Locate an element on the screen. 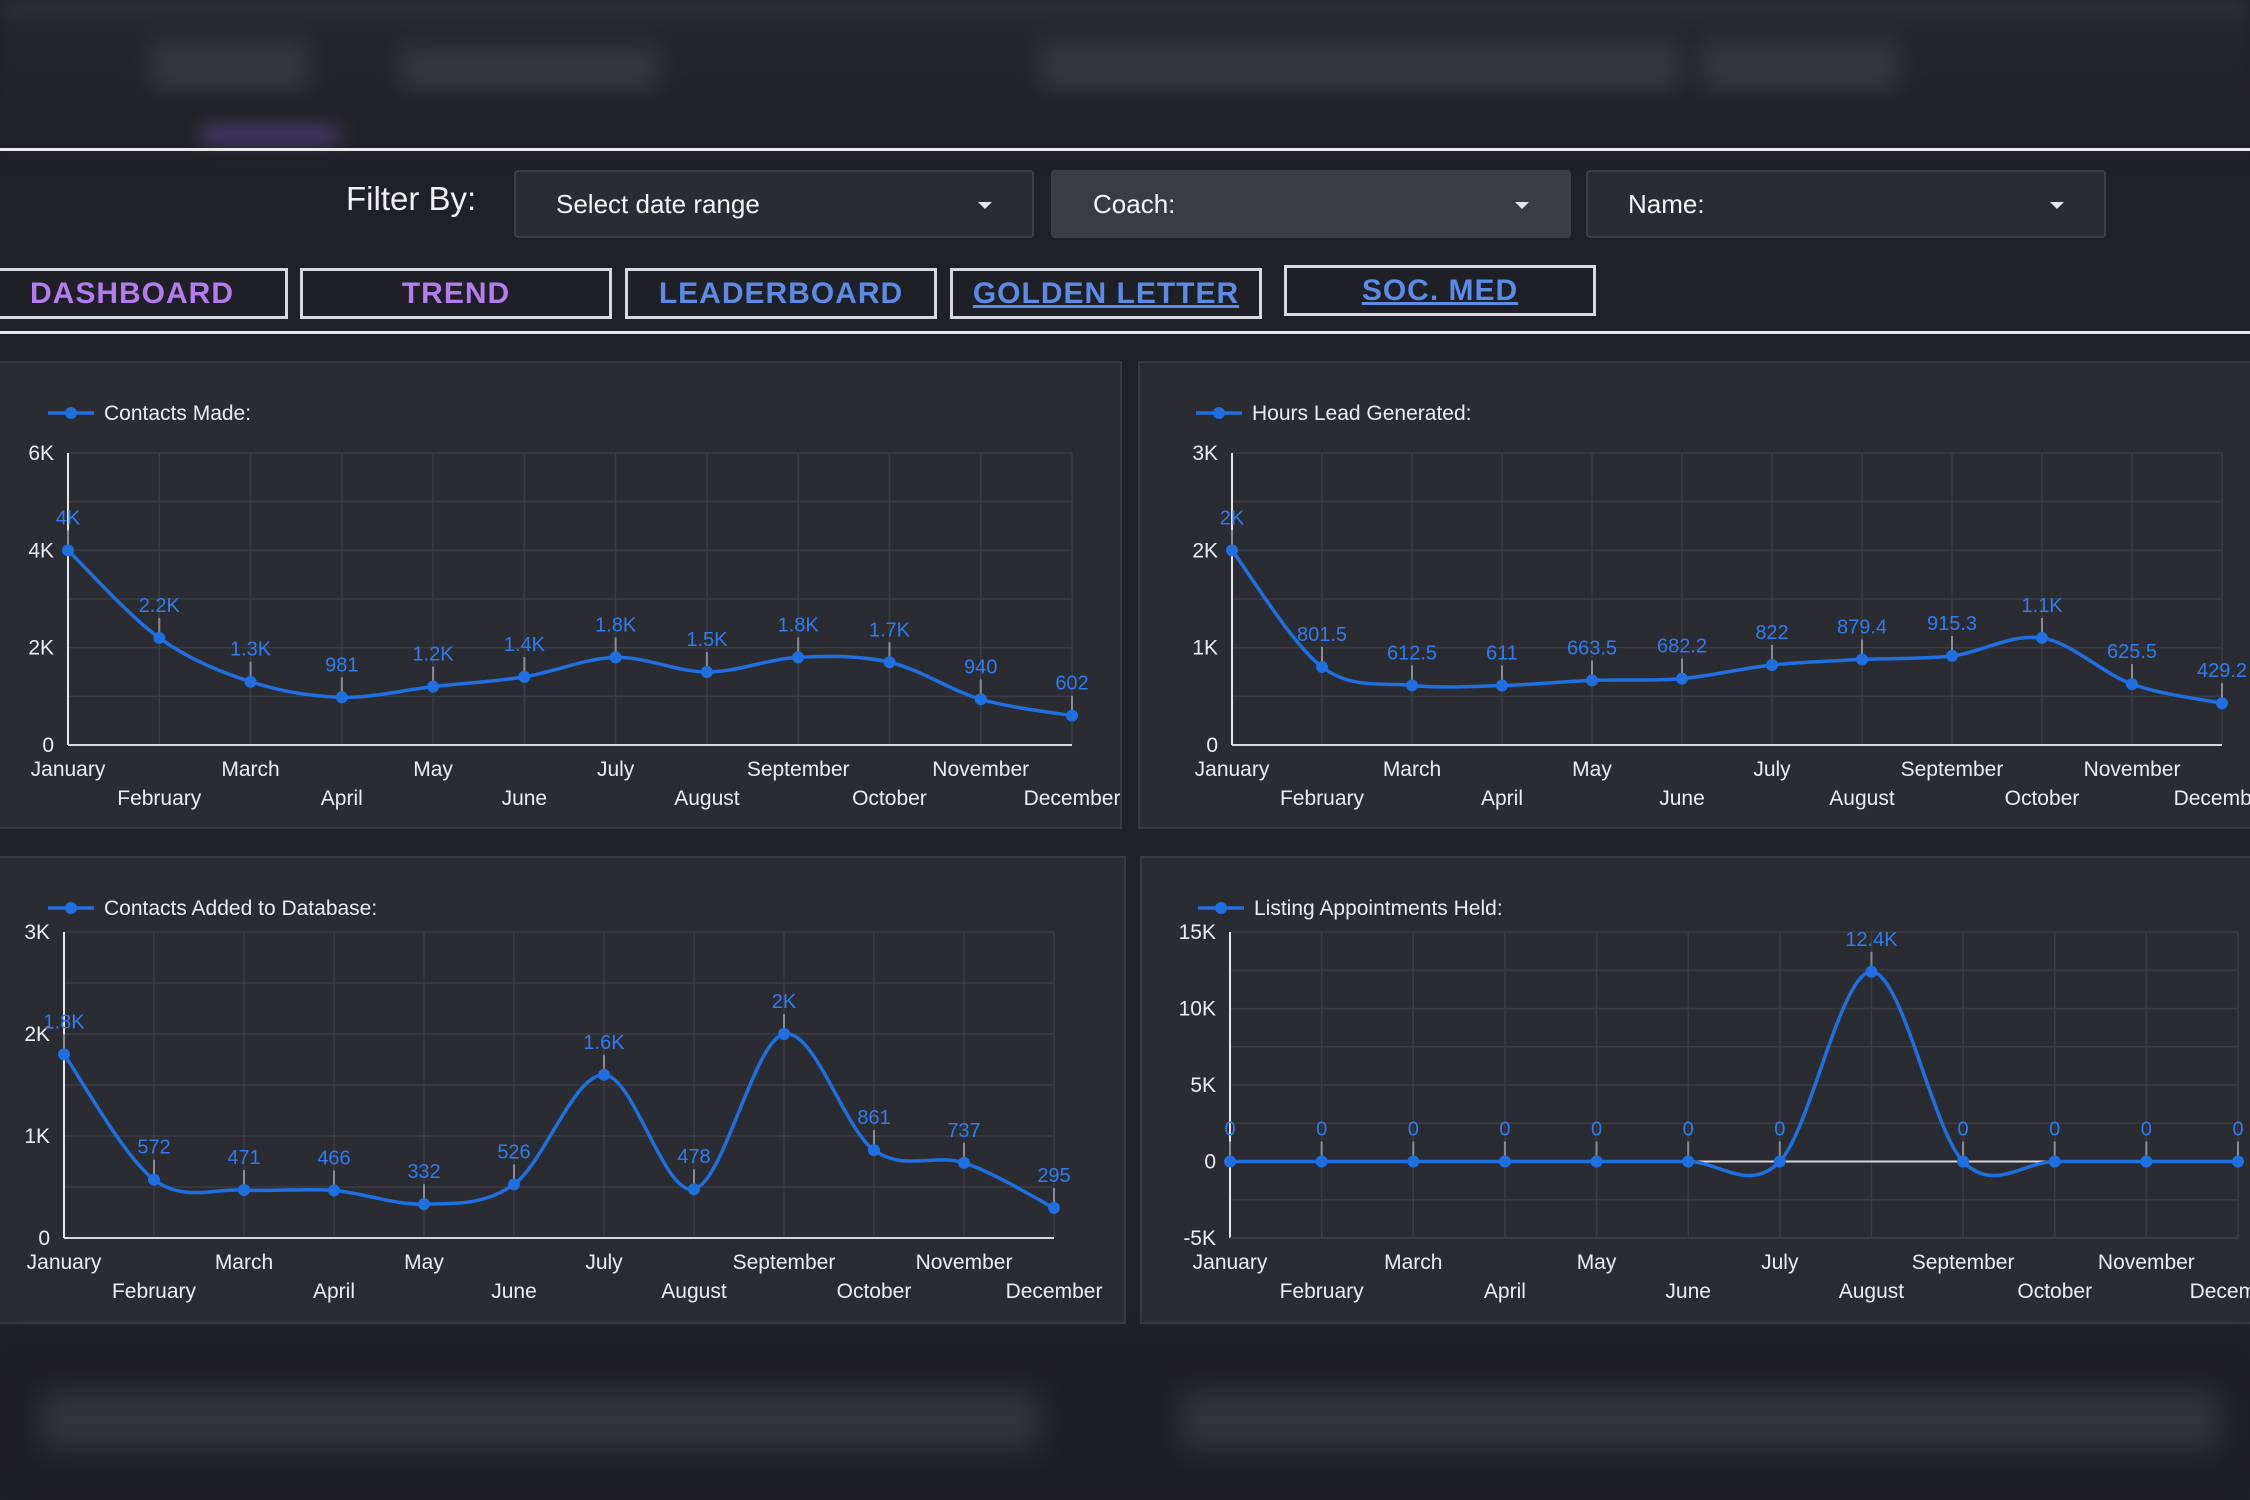 This screenshot has height=1500, width=2250. nav-golden-letter-button: GOLDEN LETTER is located at coordinates (1106, 293).